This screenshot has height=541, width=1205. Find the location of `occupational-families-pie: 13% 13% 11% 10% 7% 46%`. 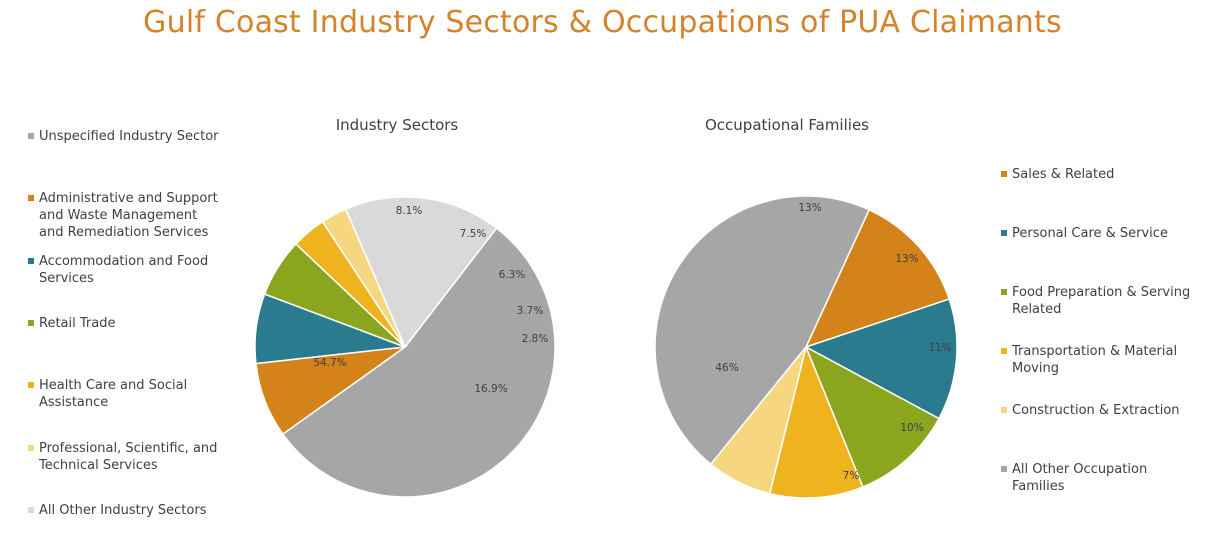

occupational-families-pie: 13% 13% 11% 10% 7% 46% is located at coordinates (806, 347).